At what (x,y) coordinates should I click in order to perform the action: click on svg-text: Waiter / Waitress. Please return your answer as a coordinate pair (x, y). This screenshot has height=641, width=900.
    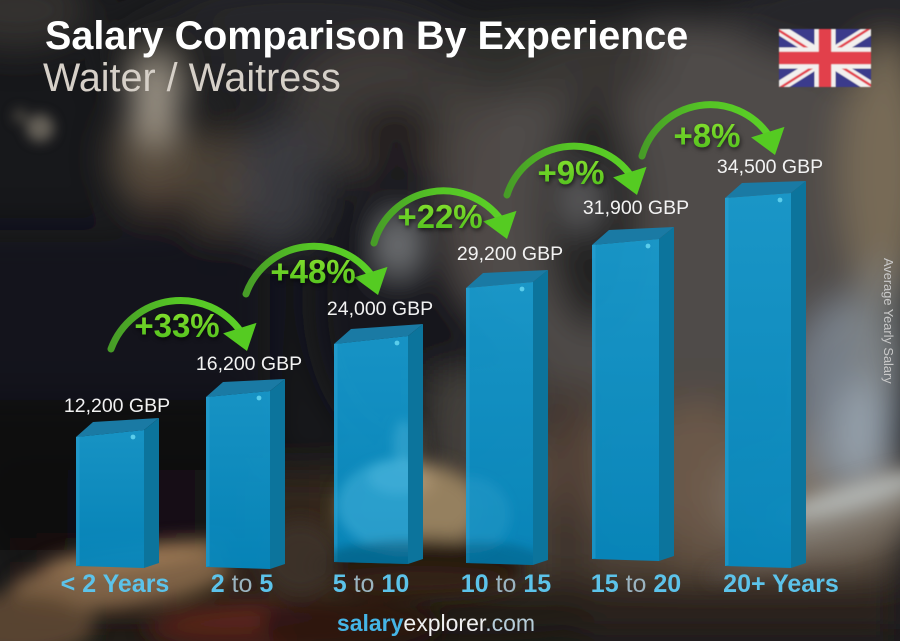
    Looking at the image, I should click on (192, 78).